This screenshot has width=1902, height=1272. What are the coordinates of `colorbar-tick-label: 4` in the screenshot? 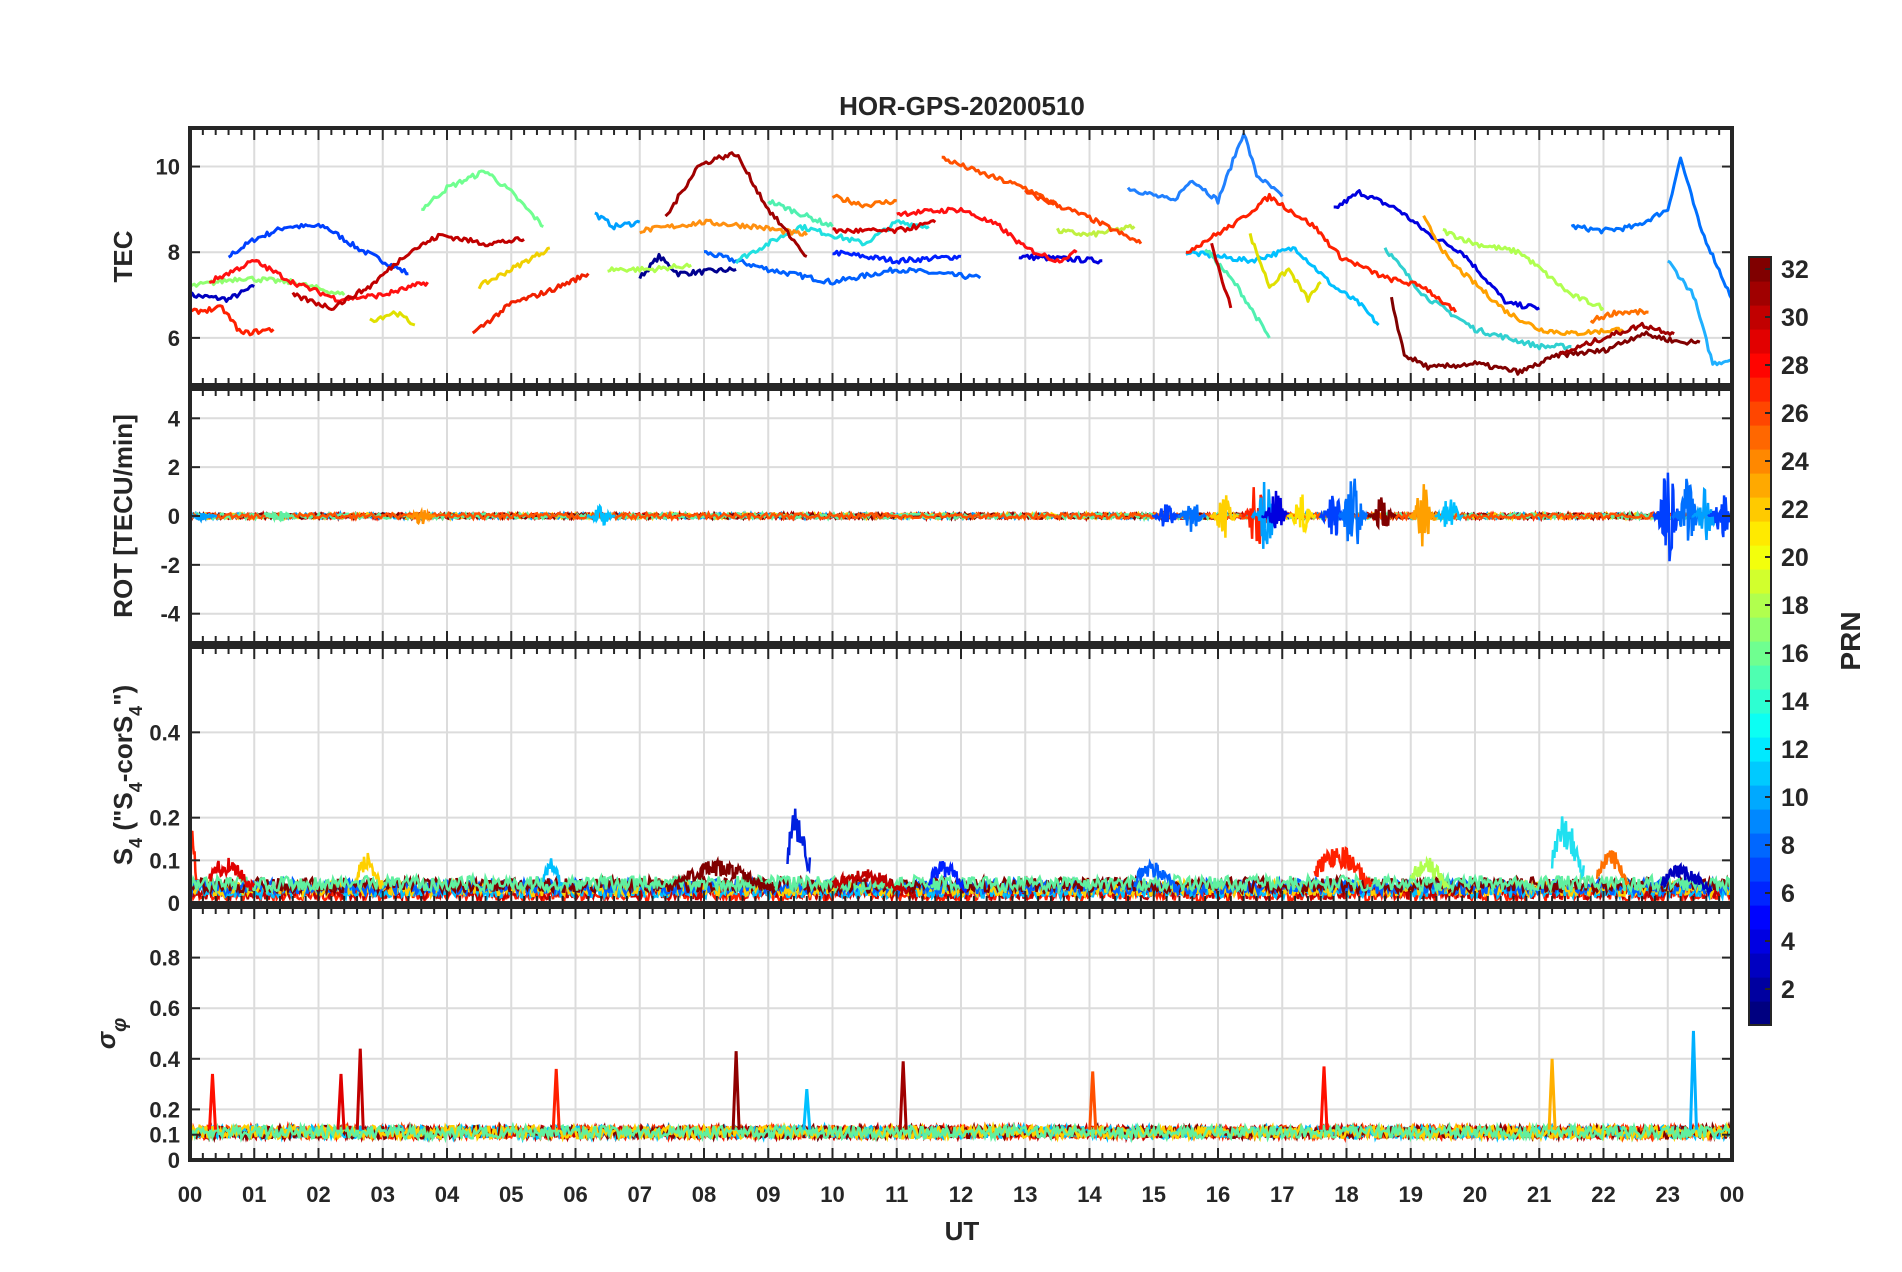 It's located at (1788, 942).